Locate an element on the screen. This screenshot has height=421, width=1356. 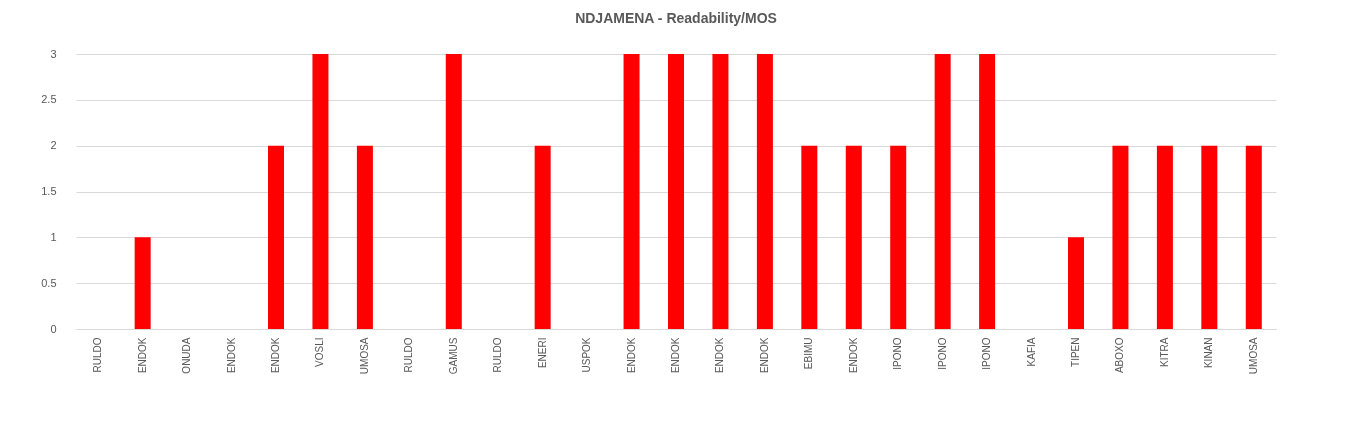
x-tick-label: KITRA is located at coordinates (1164, 352).